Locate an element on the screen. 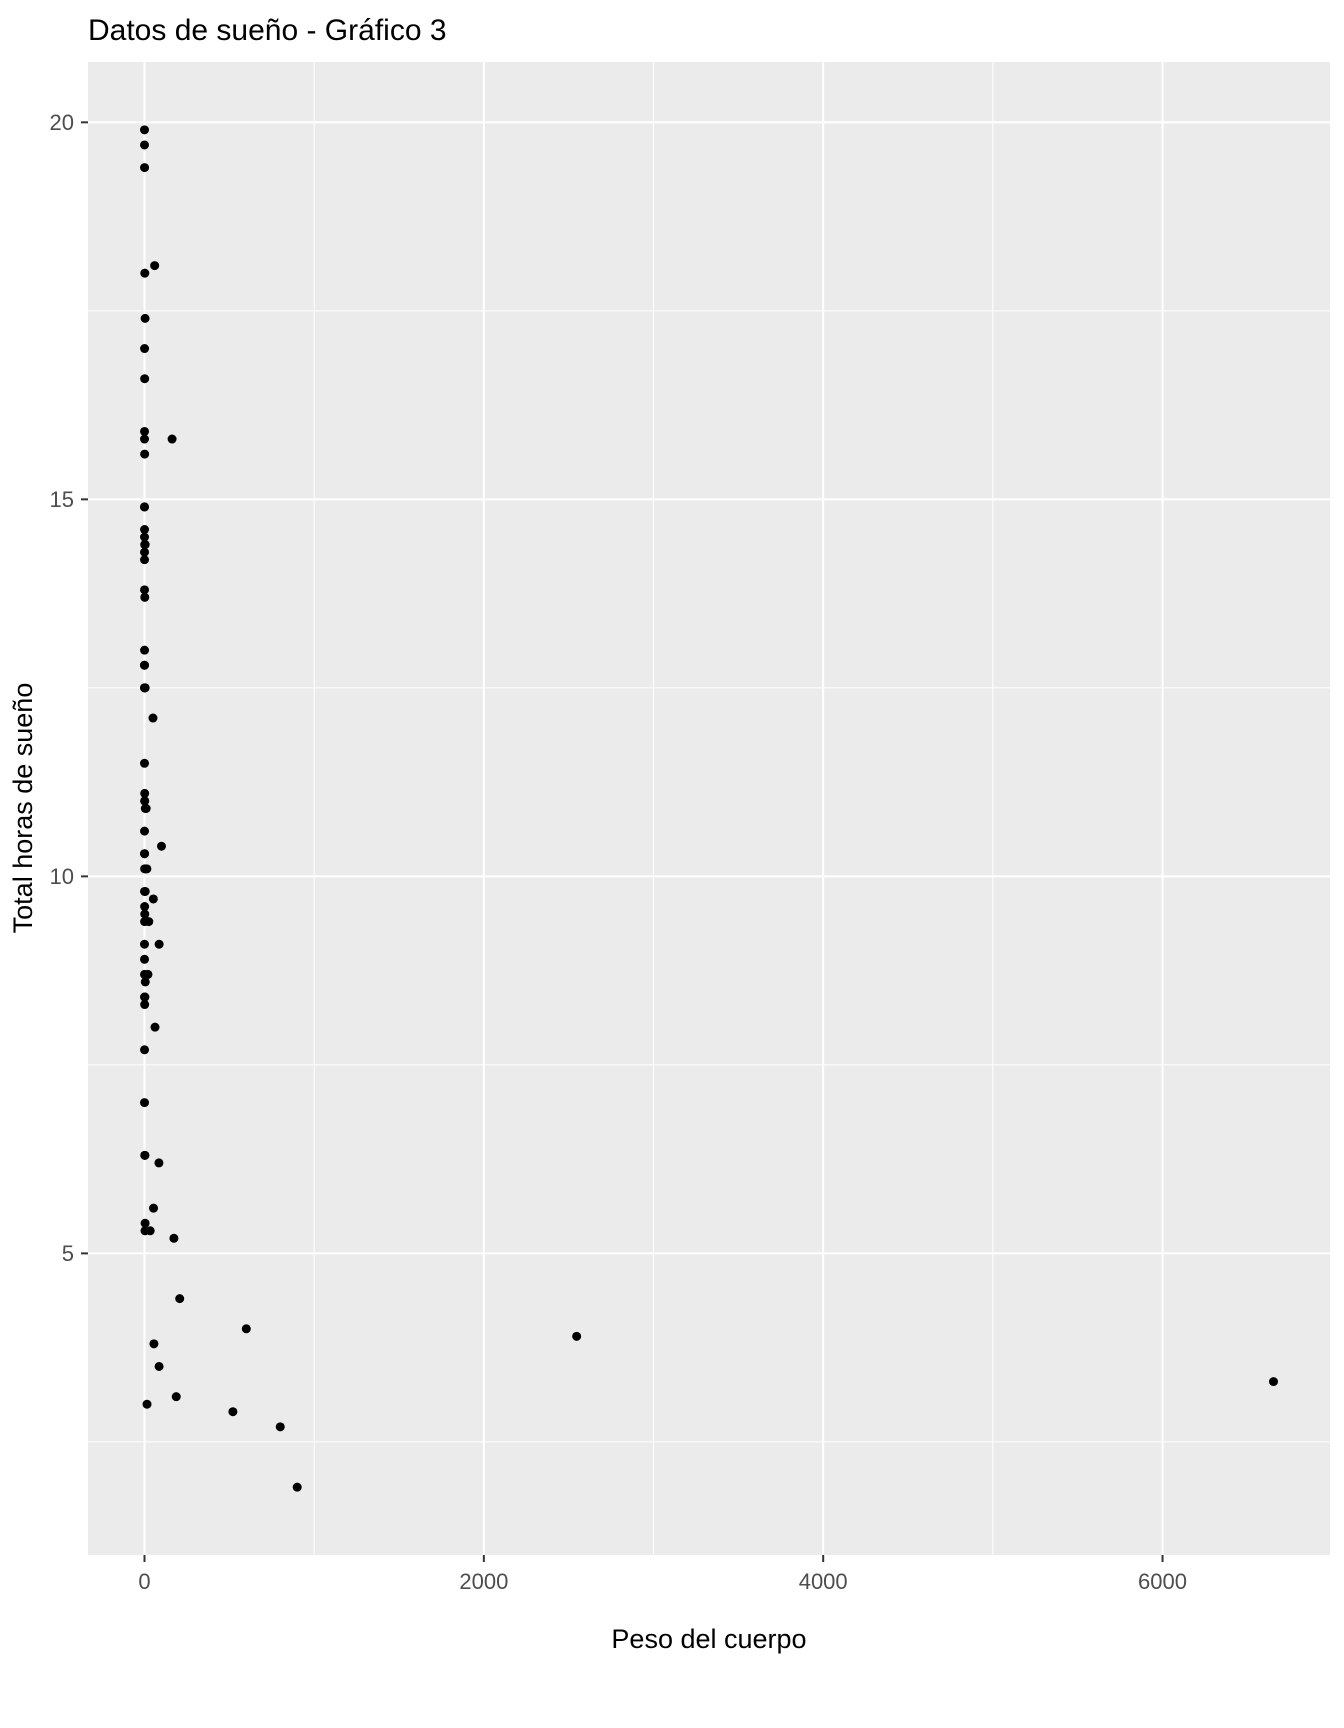  x-tick-label: 6000 is located at coordinates (1162, 1581).